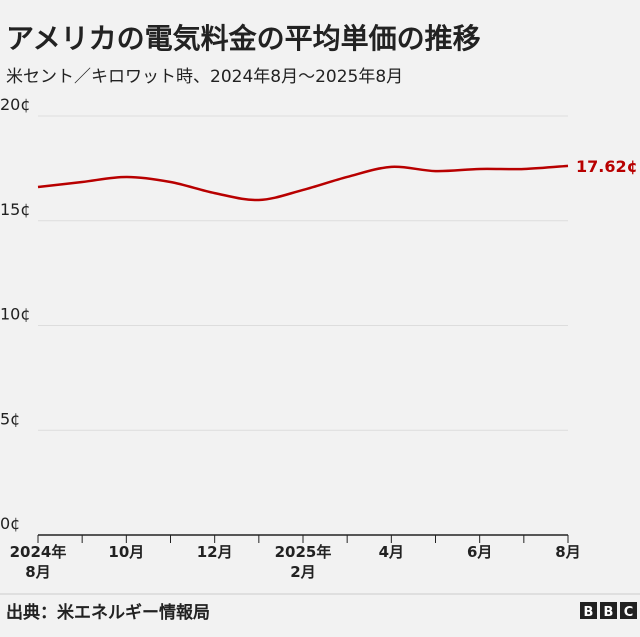 The image size is (640, 637). Describe the element at coordinates (126, 552) in the screenshot. I see `x-tick-label: 10月` at that location.